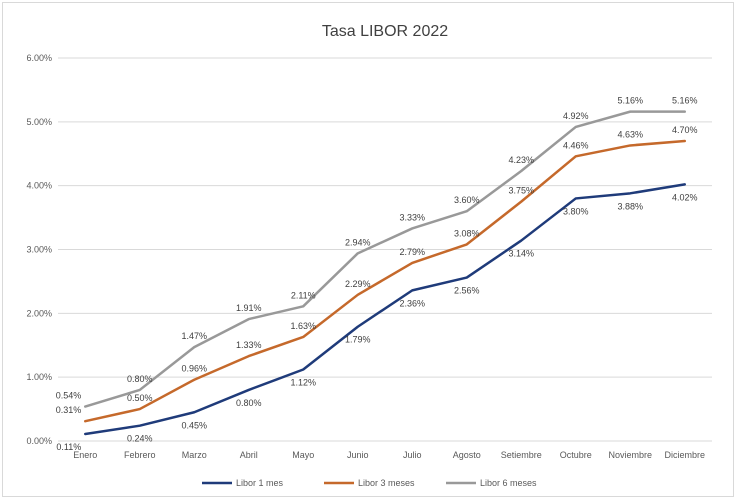 This screenshot has height=499, width=736. I want to click on data-label: 1.79%, so click(358, 340).